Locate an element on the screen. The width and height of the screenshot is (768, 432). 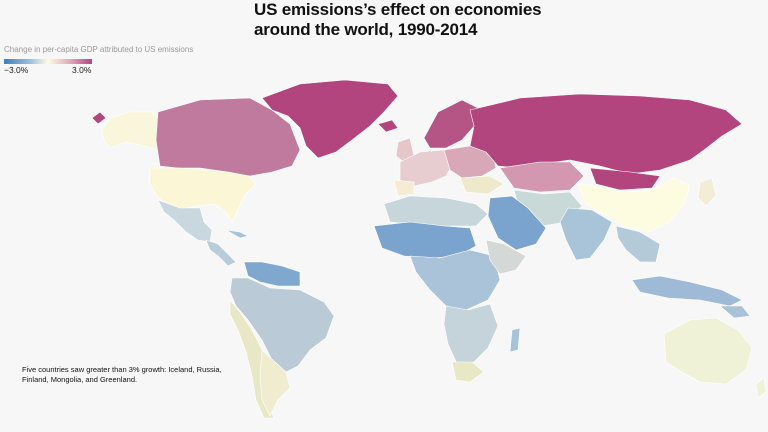
region-alaska is located at coordinates (131, 131).